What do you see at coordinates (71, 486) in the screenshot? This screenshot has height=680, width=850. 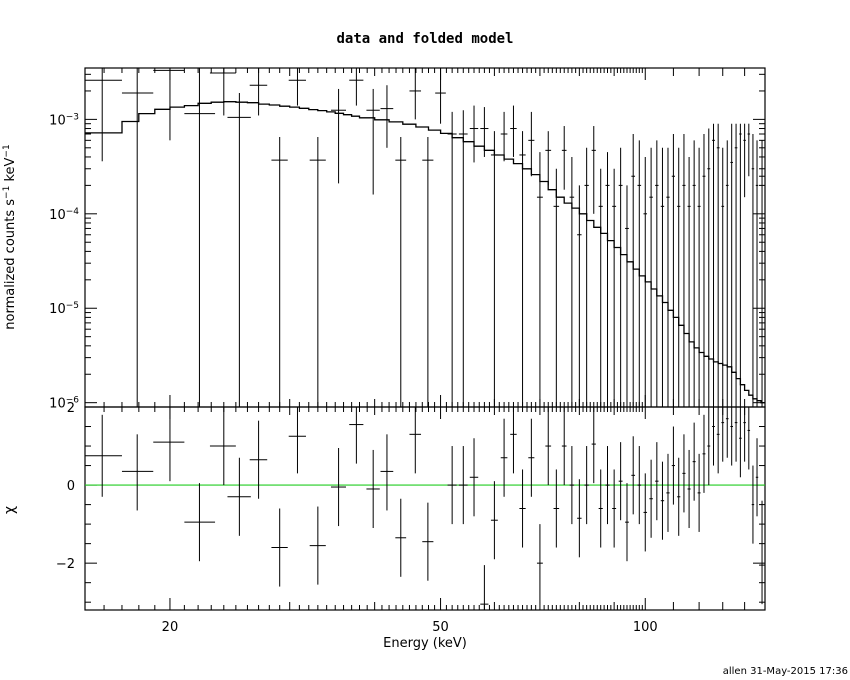 I see `bottom-y-tick-label: 0` at bounding box center [71, 486].